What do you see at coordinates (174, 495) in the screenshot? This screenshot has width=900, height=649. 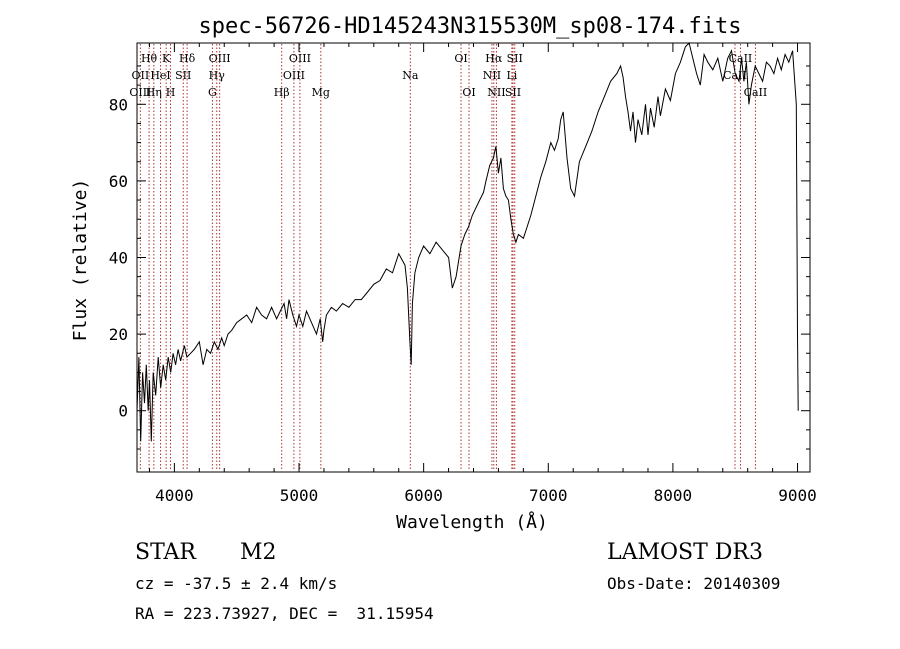 I see `x-tick-label-4000: 4000` at bounding box center [174, 495].